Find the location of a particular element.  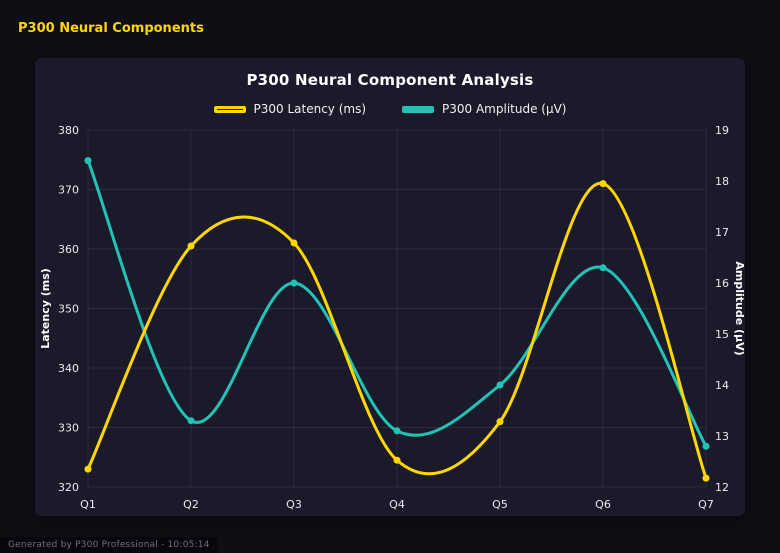

latency-point-q5 is located at coordinates (500, 422).